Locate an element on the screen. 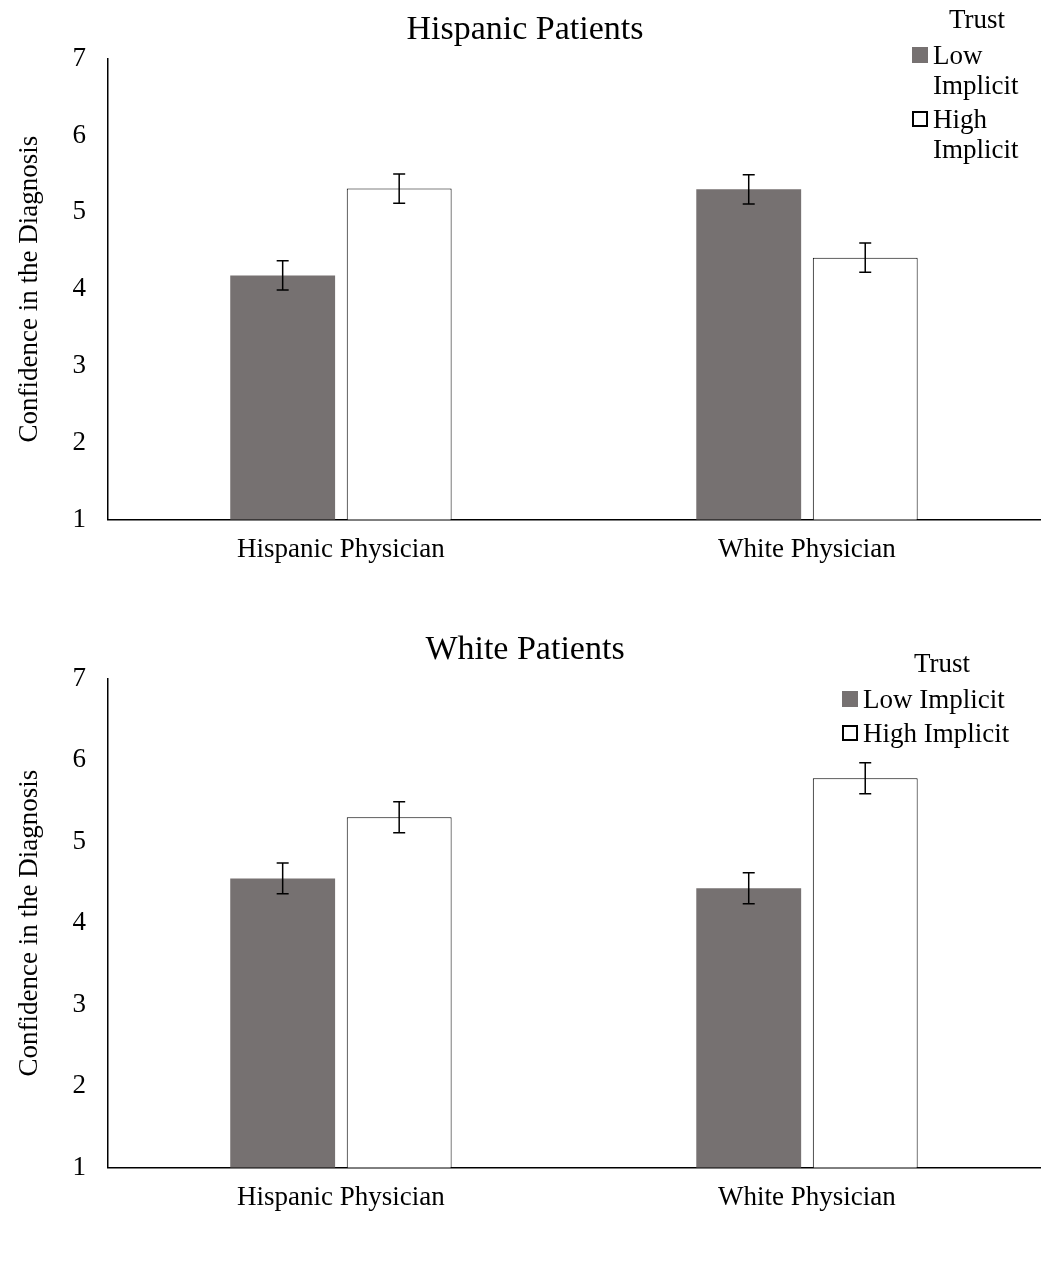  text: High Implicit is located at coordinates (976, 134).